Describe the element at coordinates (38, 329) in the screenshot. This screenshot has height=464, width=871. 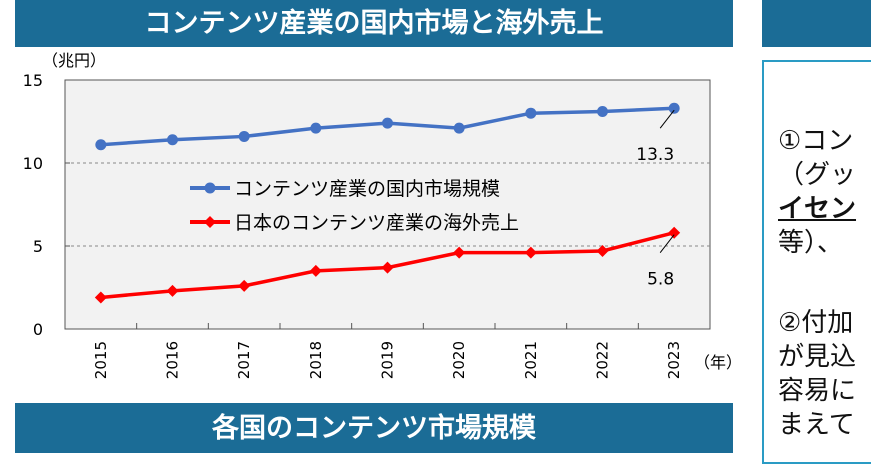
I see `y-tick-label: 0` at that location.